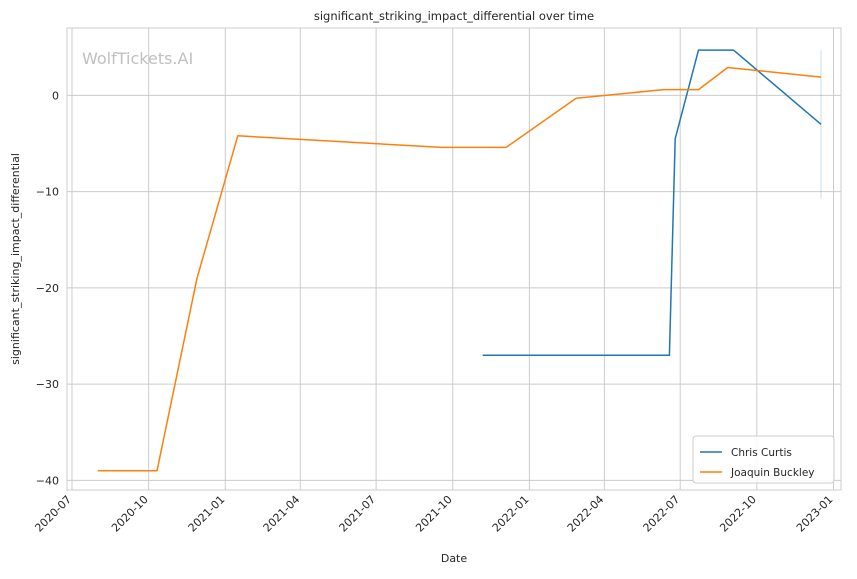  What do you see at coordinates (207, 514) in the screenshot?
I see `x-tick-label: 2021-01` at bounding box center [207, 514].